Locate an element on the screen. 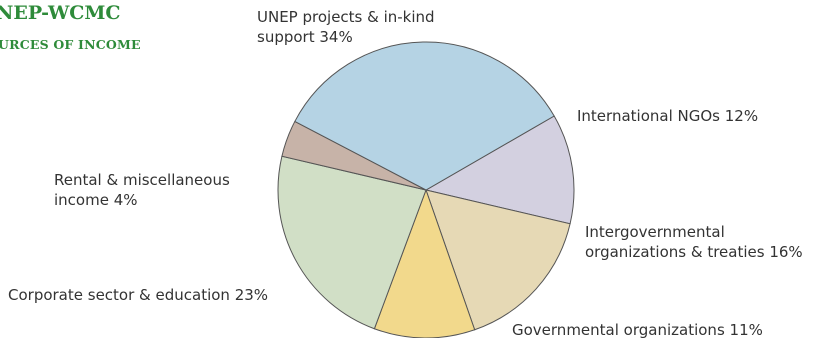  slice-label-international-ngos: International NGOs 12% is located at coordinates (668, 116).